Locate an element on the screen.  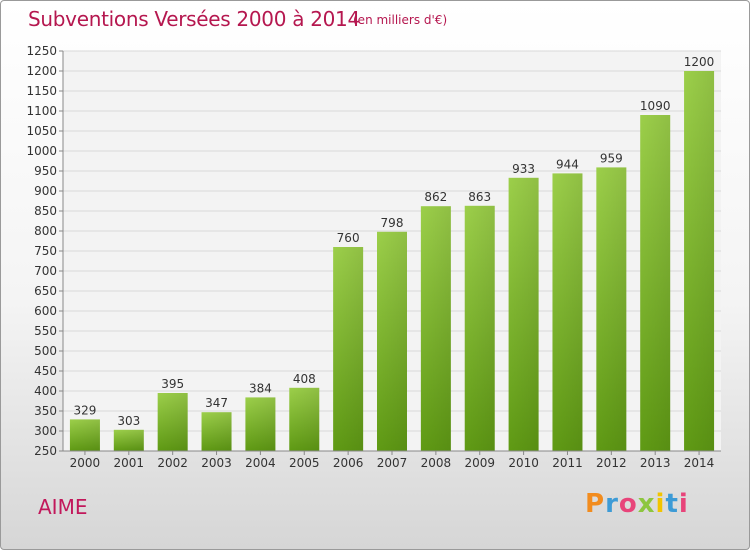
bar-value-label: 760 is located at coordinates (348, 238).